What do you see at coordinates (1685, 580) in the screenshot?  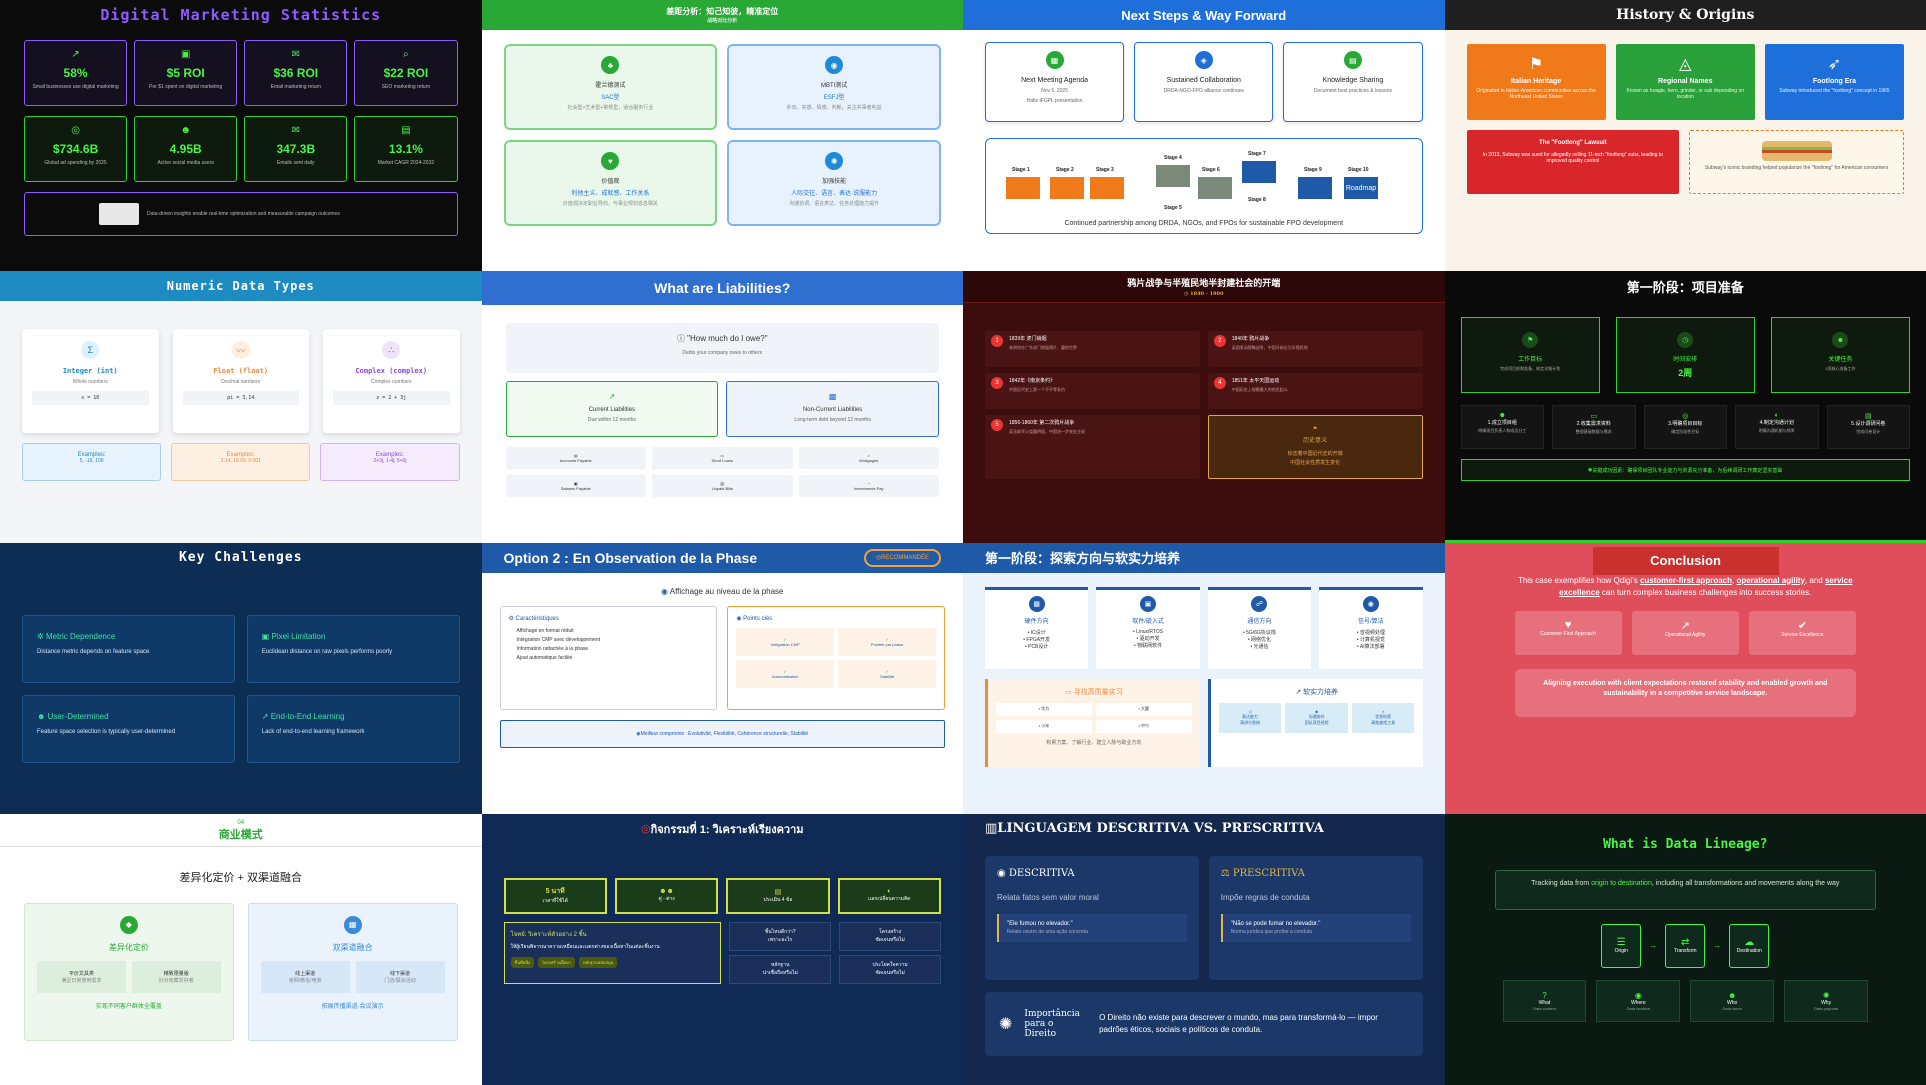 I see `keyword-link: customer-first approach` at bounding box center [1685, 580].